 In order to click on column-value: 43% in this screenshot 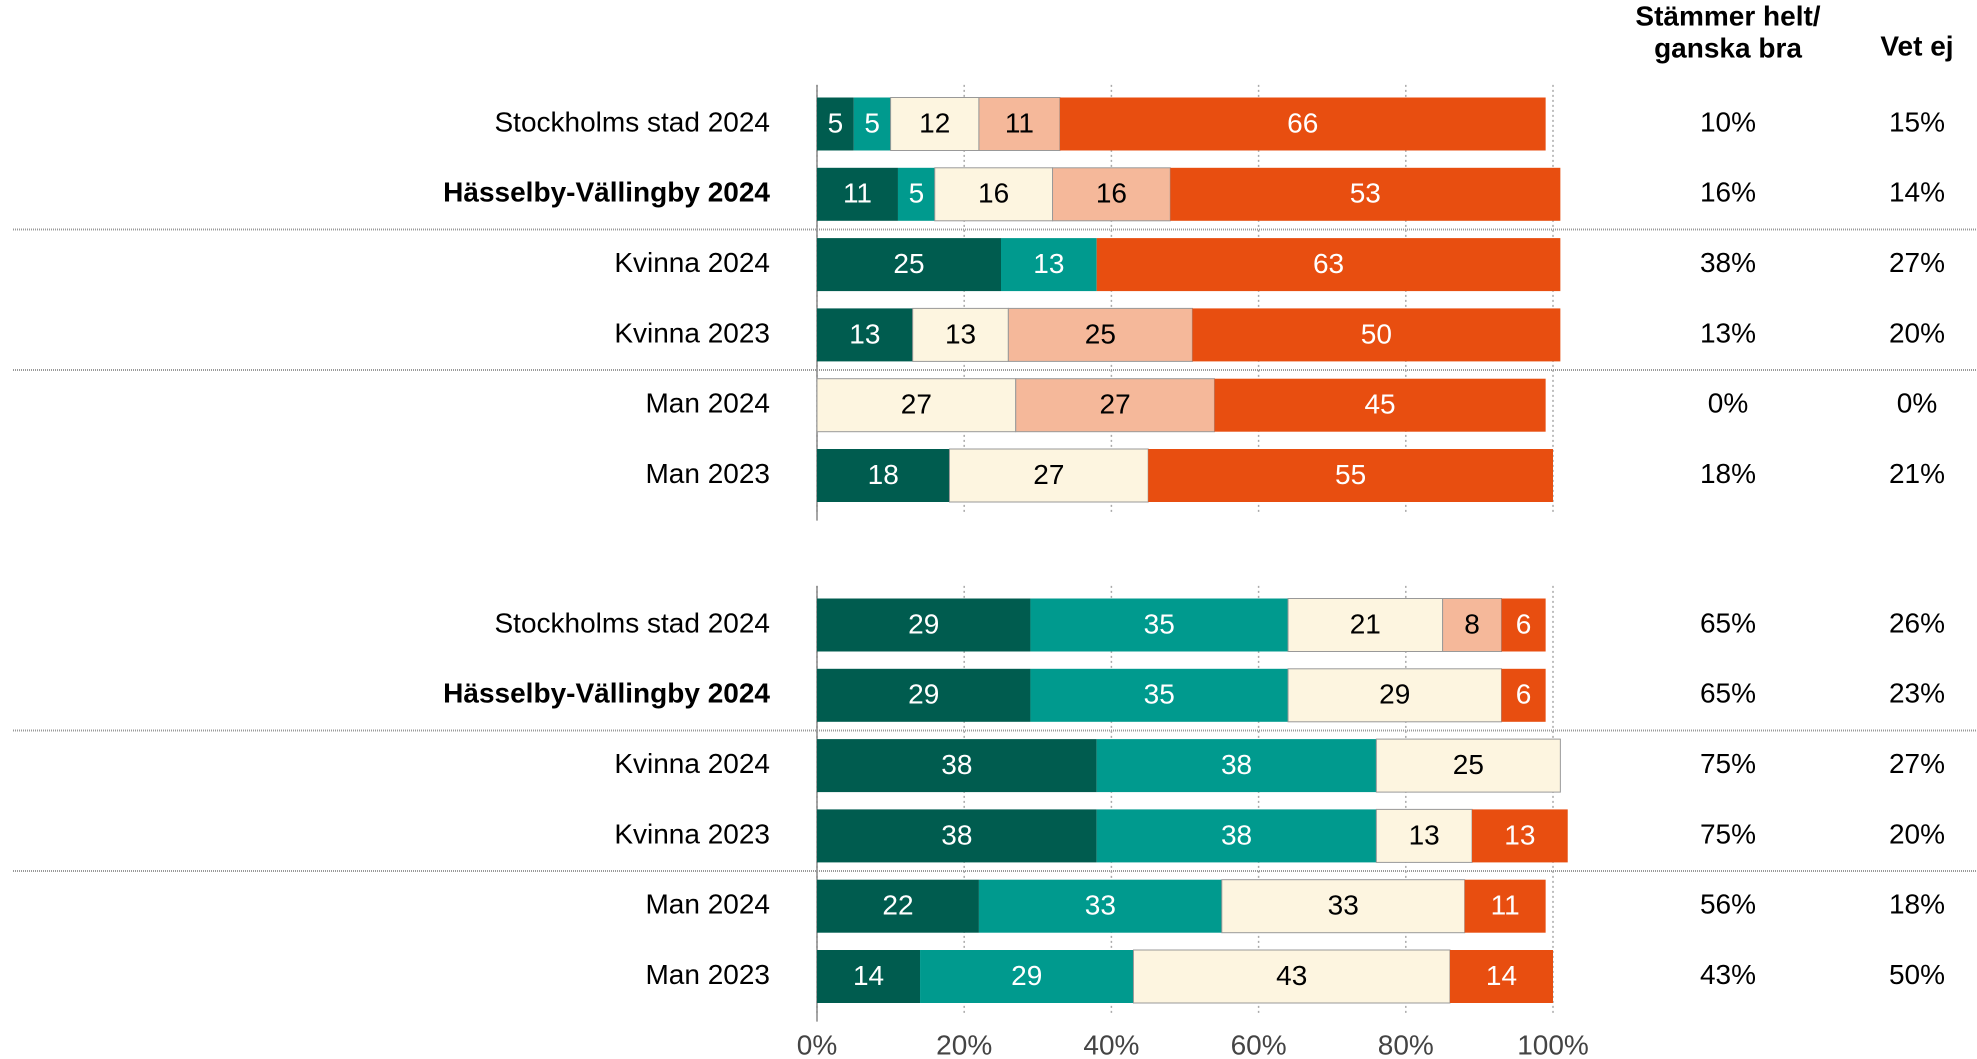, I will do `click(1728, 974)`.